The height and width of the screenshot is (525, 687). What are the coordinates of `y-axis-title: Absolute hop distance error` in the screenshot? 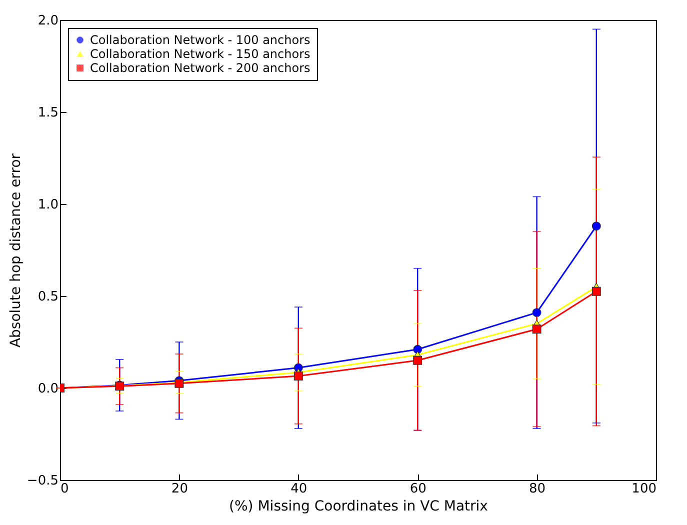 It's located at (16, 250).